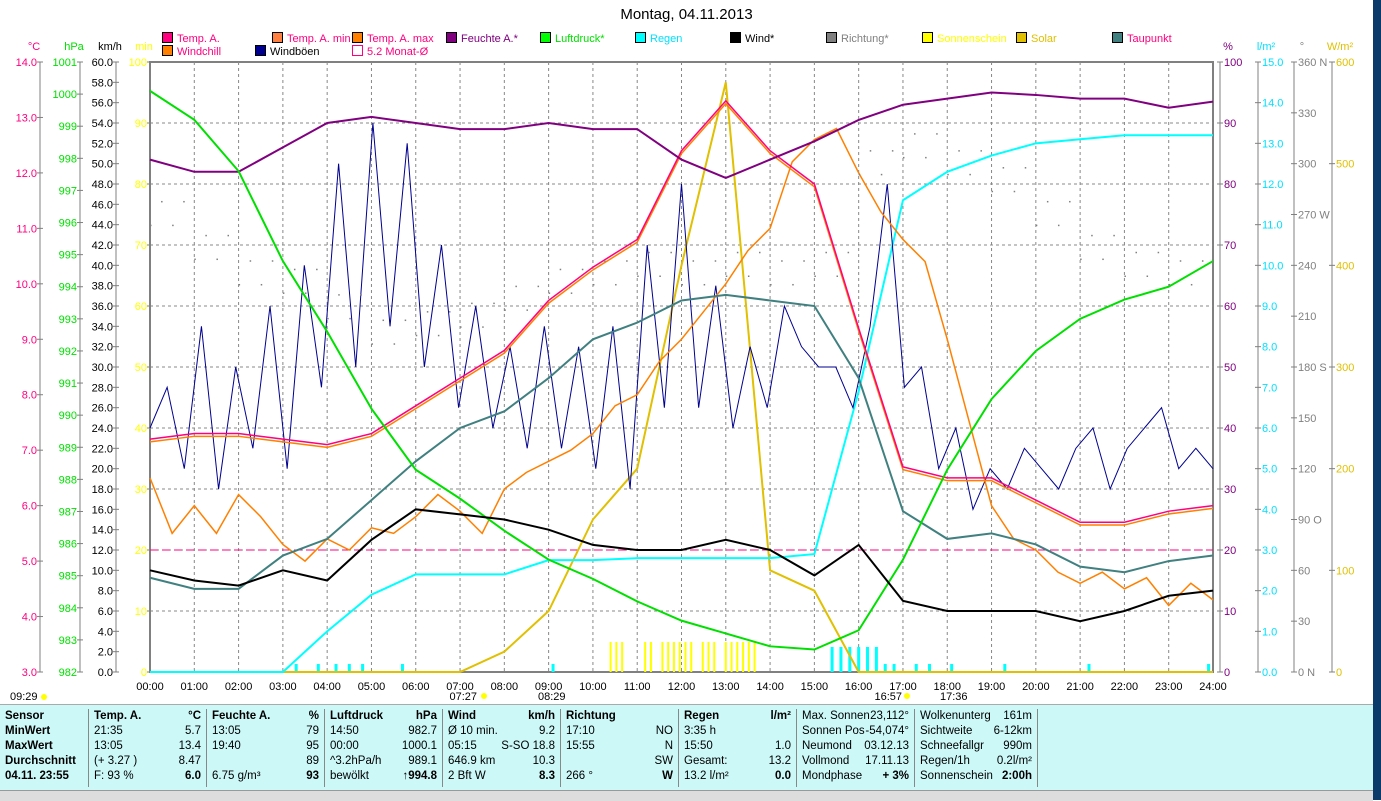 This screenshot has width=1381, height=801. Describe the element at coordinates (462, 746) in the screenshot. I see `stats-cell: 05:15` at that location.